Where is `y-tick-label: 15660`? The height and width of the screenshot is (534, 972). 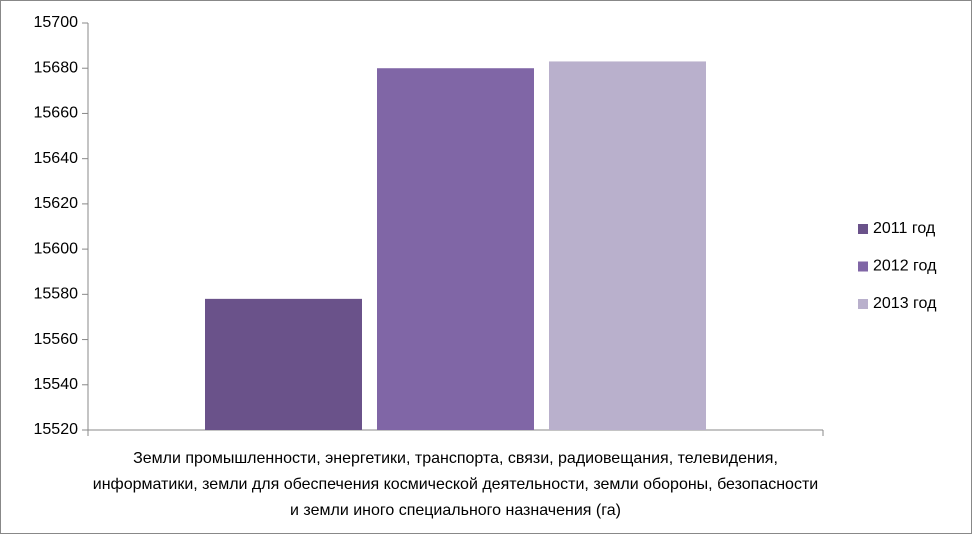 y-tick-label: 15660 is located at coordinates (56, 113).